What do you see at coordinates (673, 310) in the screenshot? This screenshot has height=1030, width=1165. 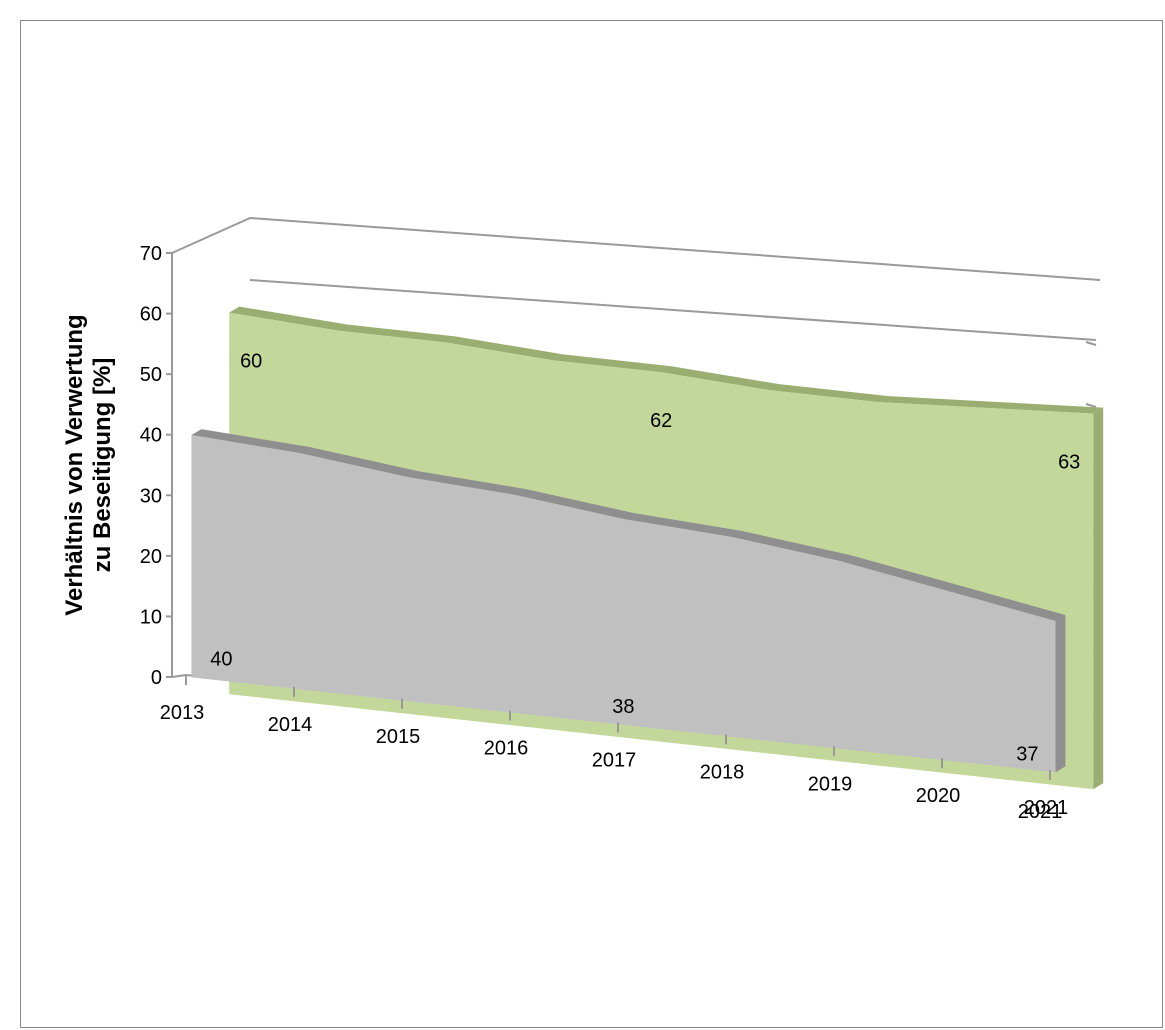 I see `back-wall-upper-line` at bounding box center [673, 310].